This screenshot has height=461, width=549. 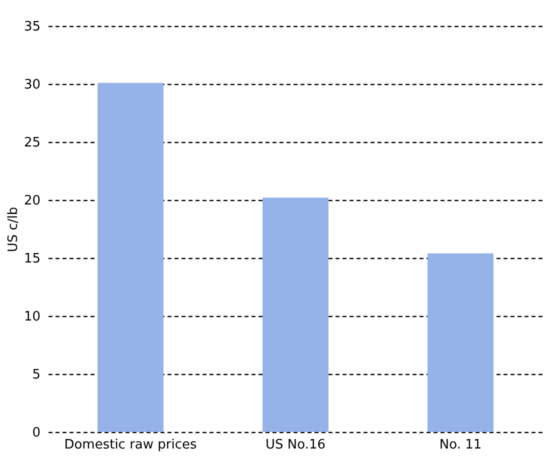 I want to click on y-tick-label: 25, so click(x=32, y=143).